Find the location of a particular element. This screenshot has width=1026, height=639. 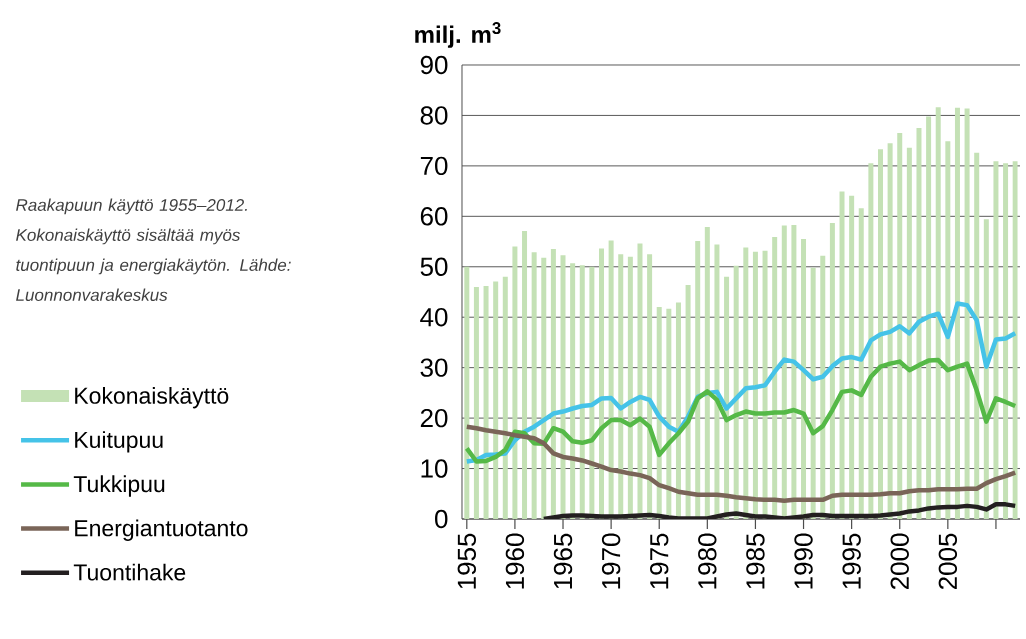

y-tick-label: 70 is located at coordinates (434, 166).